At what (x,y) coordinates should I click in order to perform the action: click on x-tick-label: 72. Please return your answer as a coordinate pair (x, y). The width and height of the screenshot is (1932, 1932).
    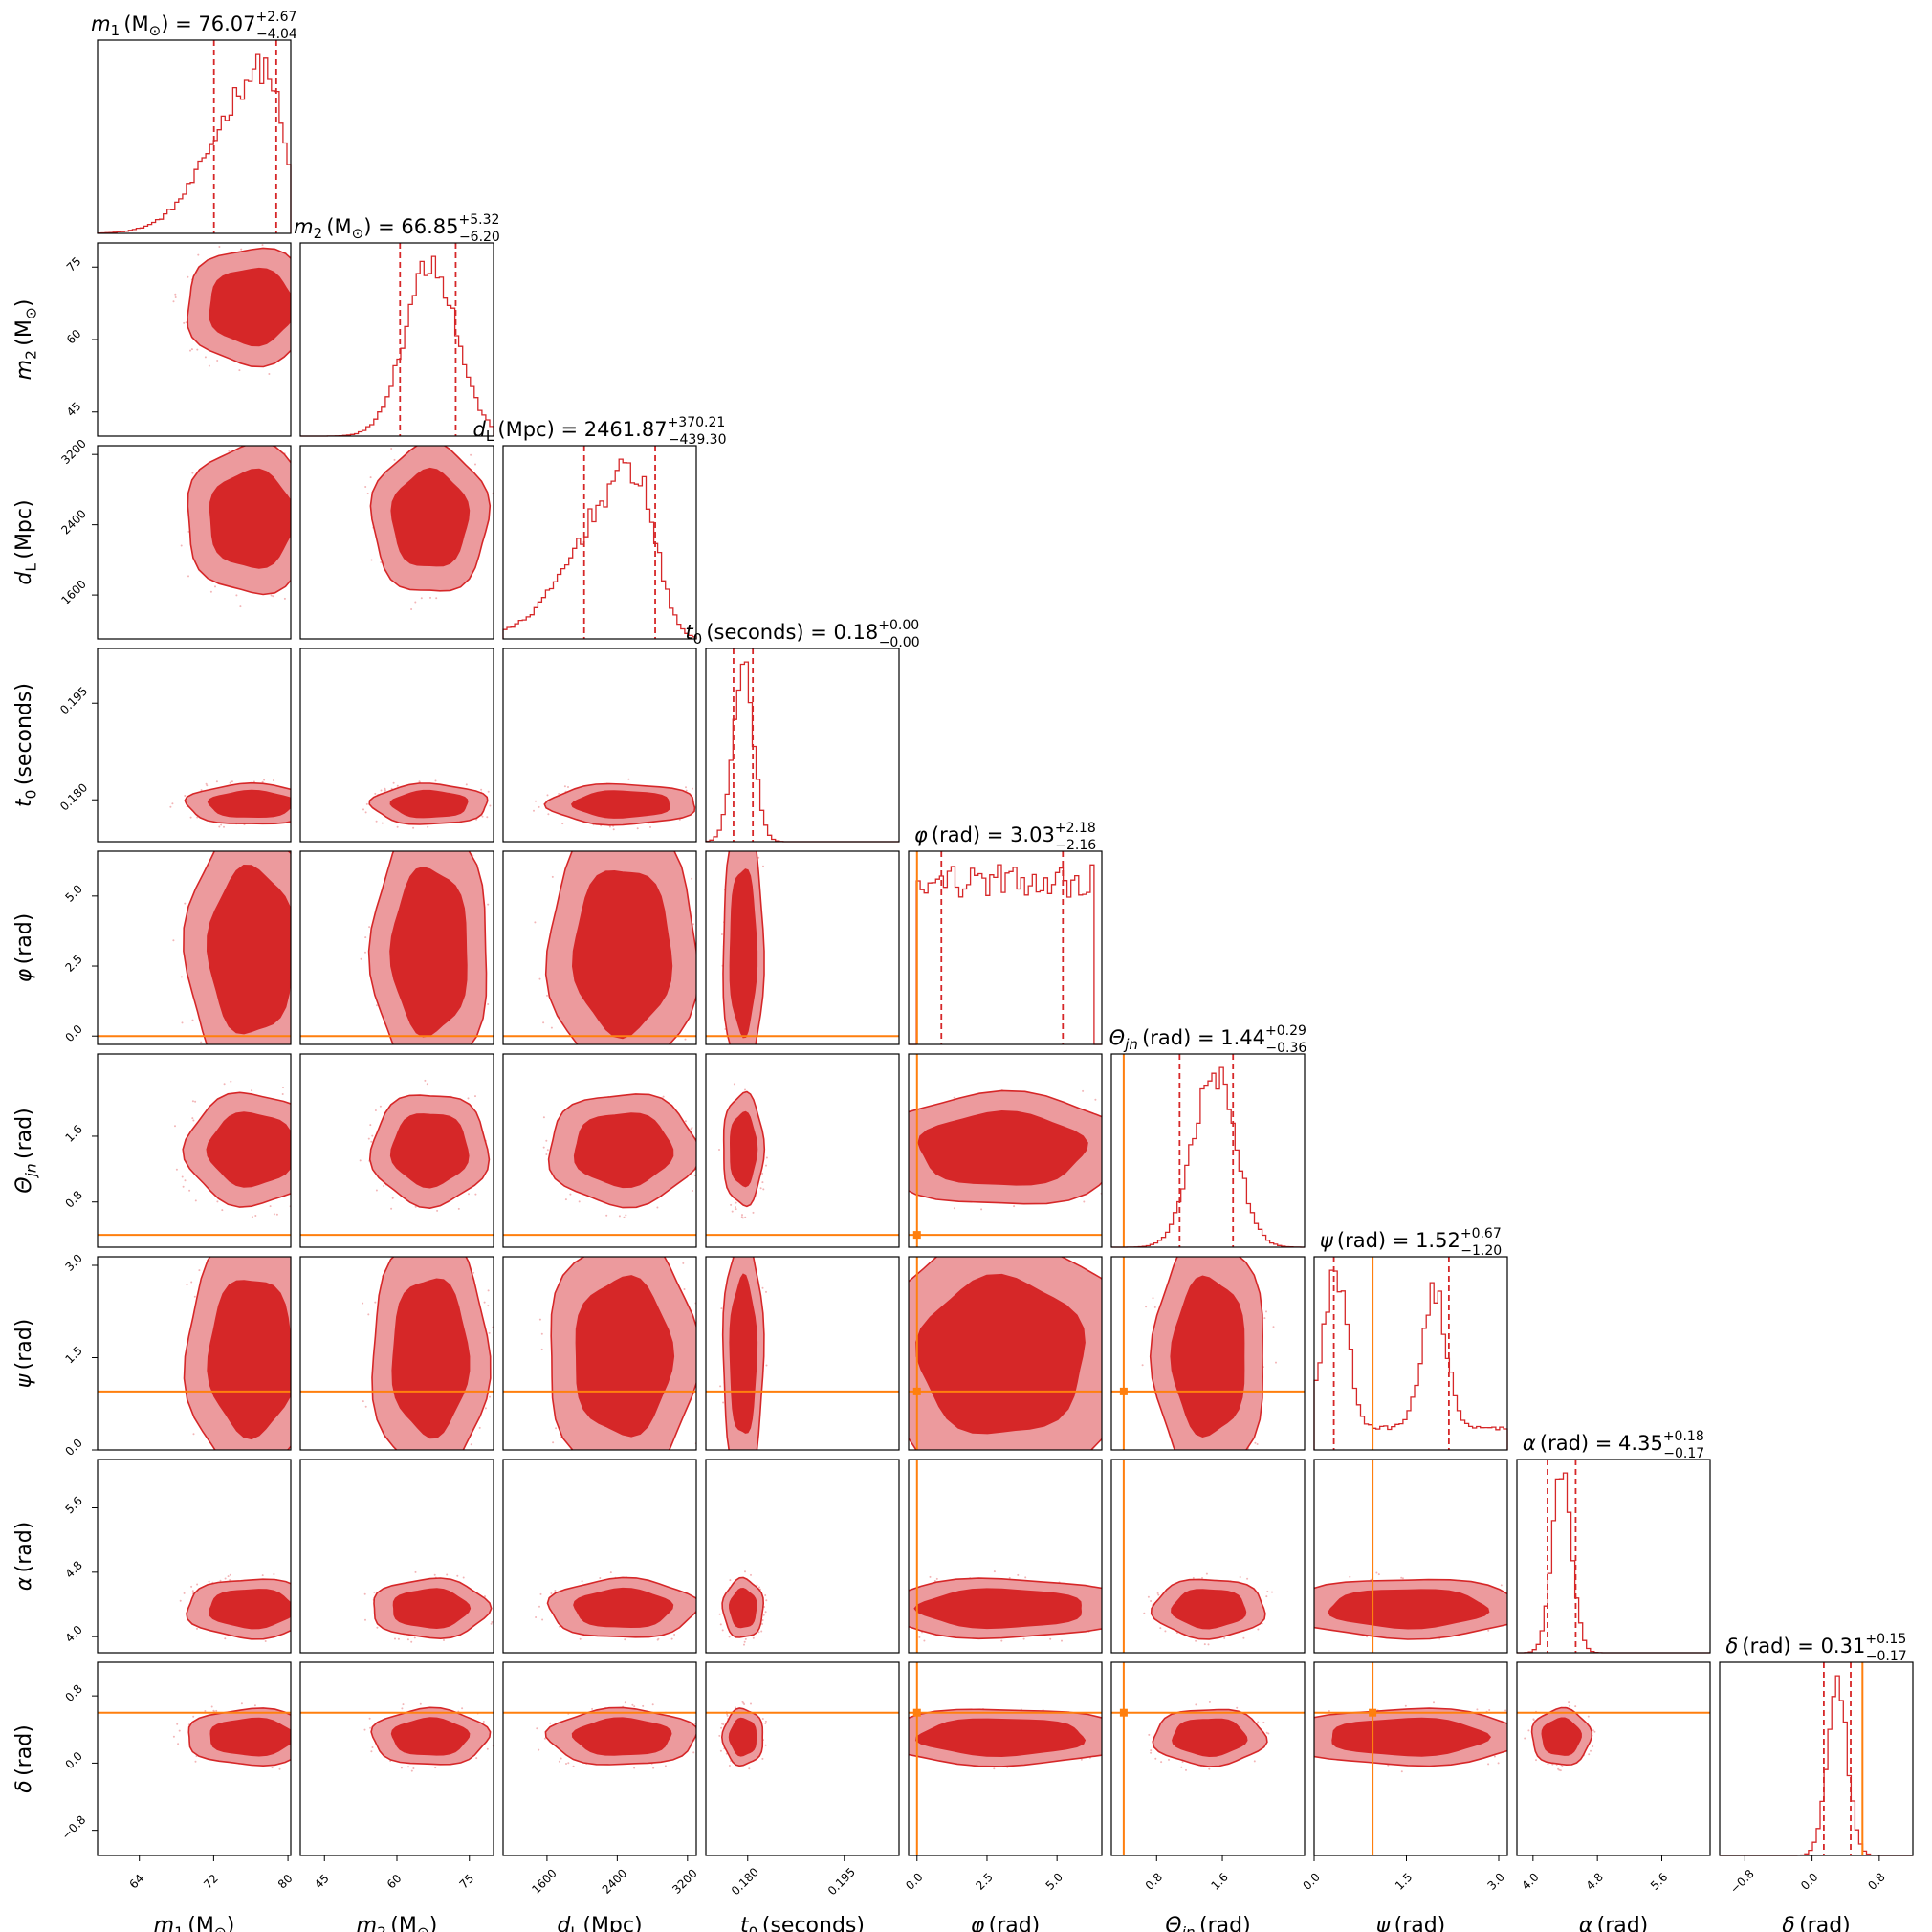
    Looking at the image, I should click on (211, 1882).